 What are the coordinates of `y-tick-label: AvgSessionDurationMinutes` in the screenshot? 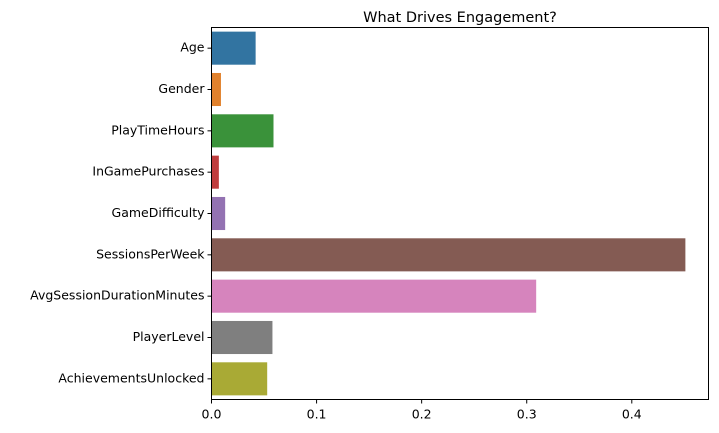 It's located at (117, 295).